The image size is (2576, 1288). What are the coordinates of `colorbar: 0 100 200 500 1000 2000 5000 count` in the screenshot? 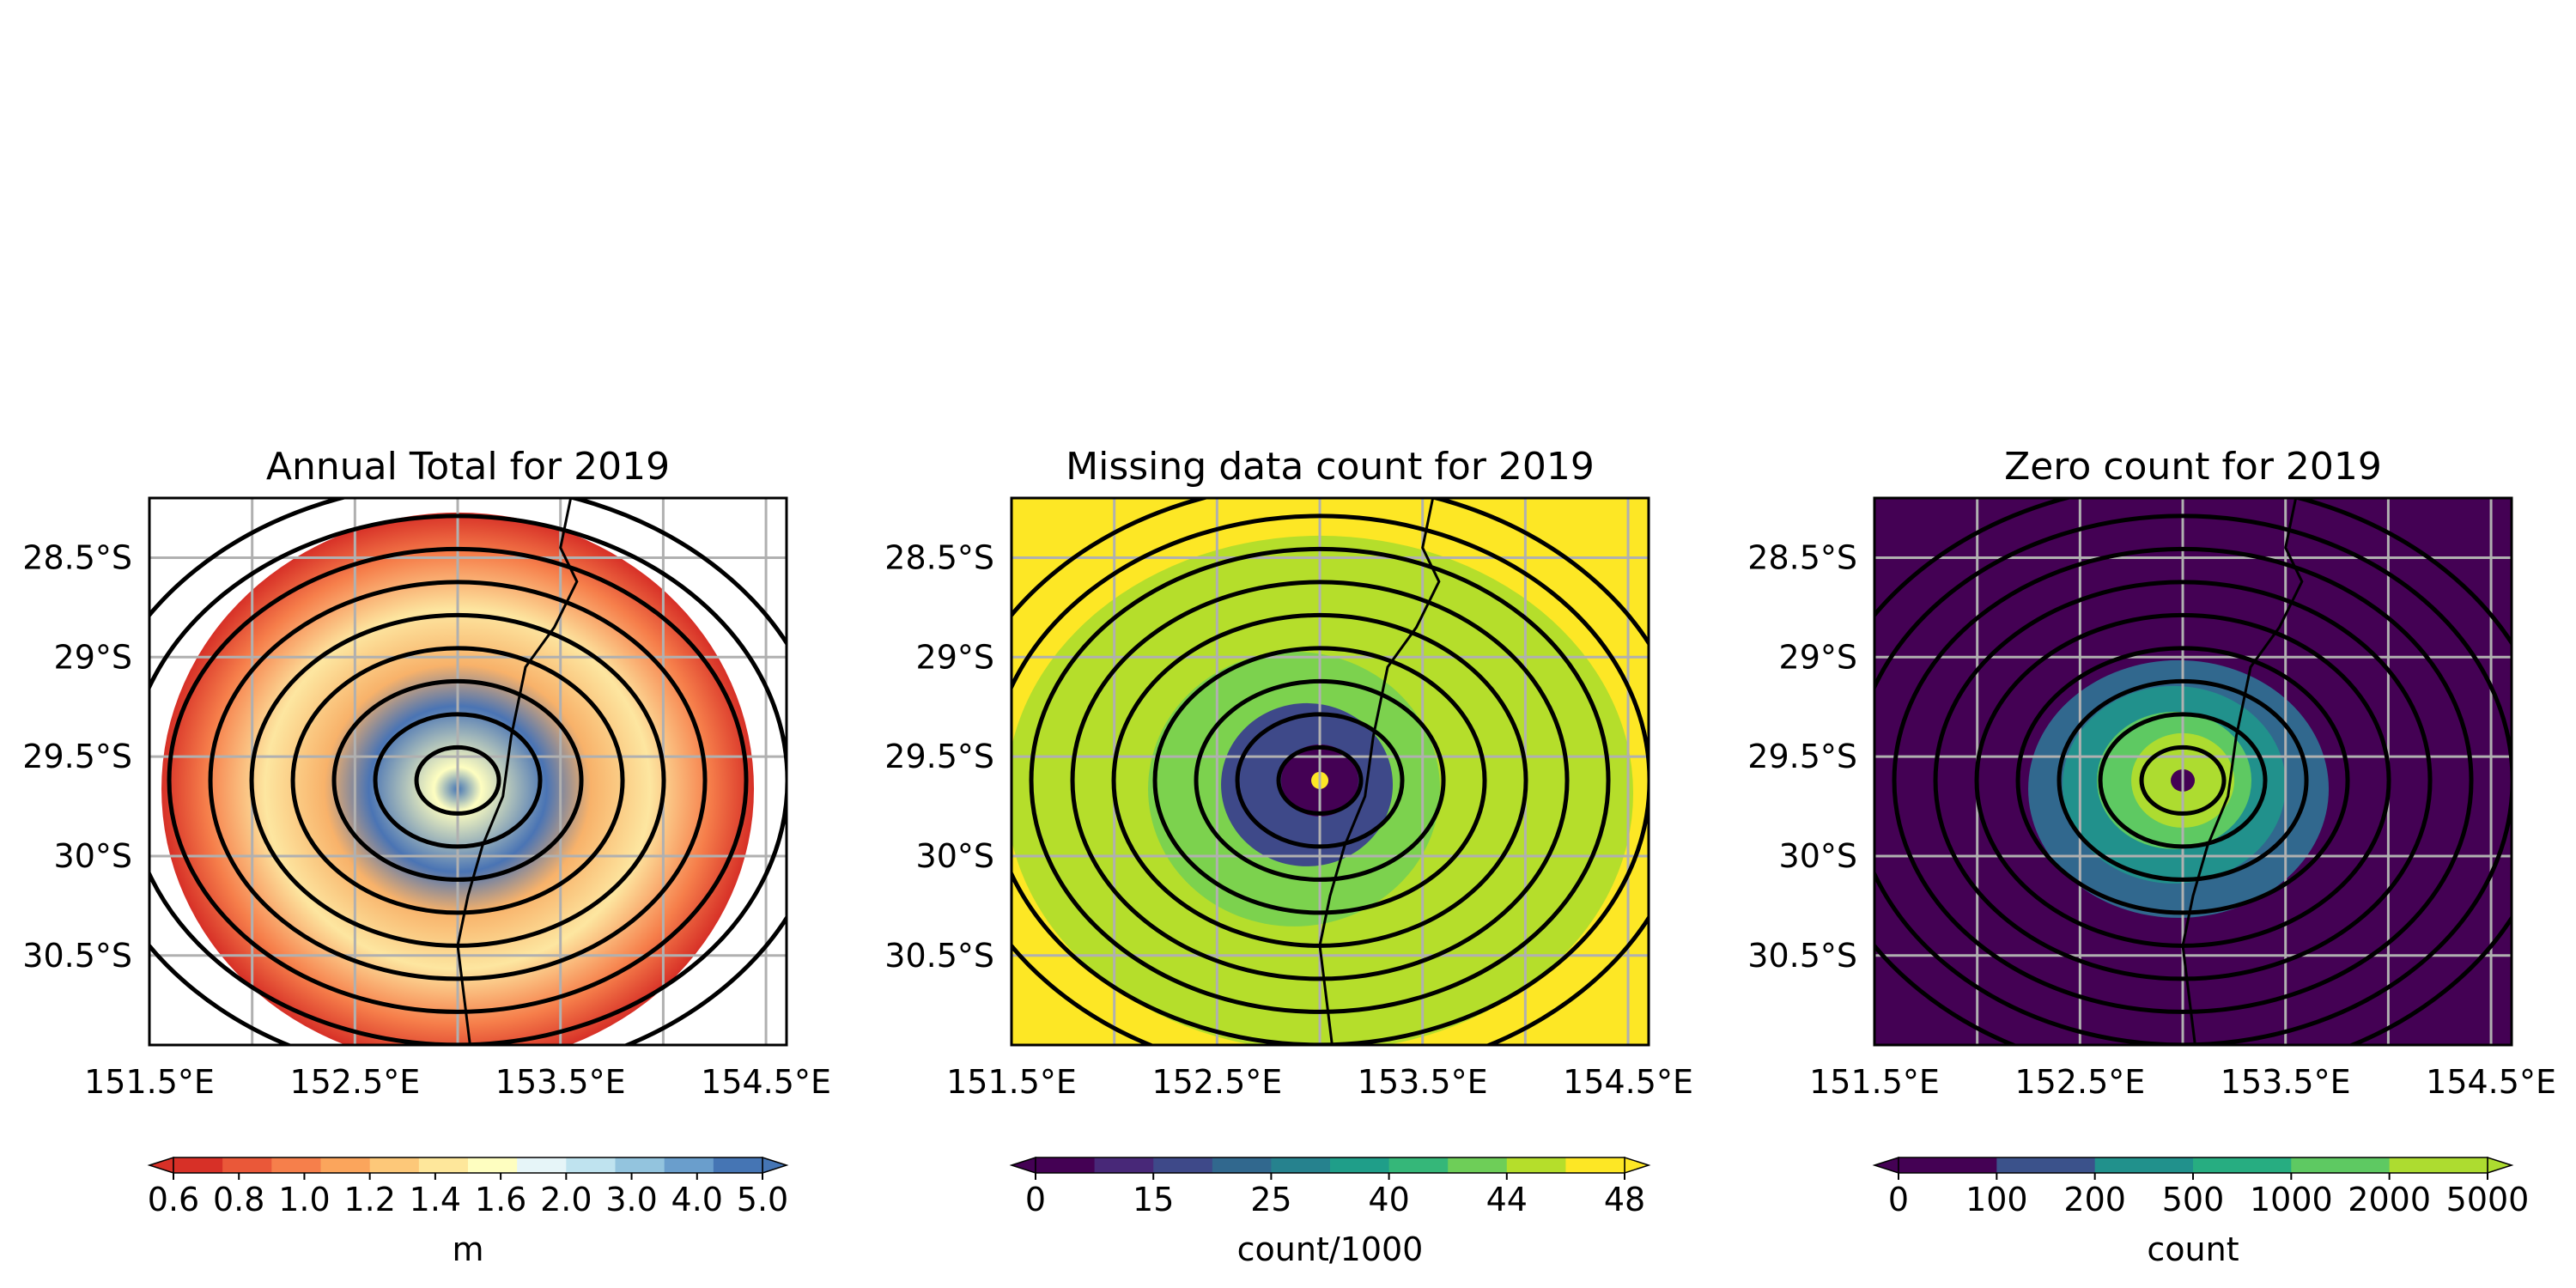 It's located at (2201, 1212).